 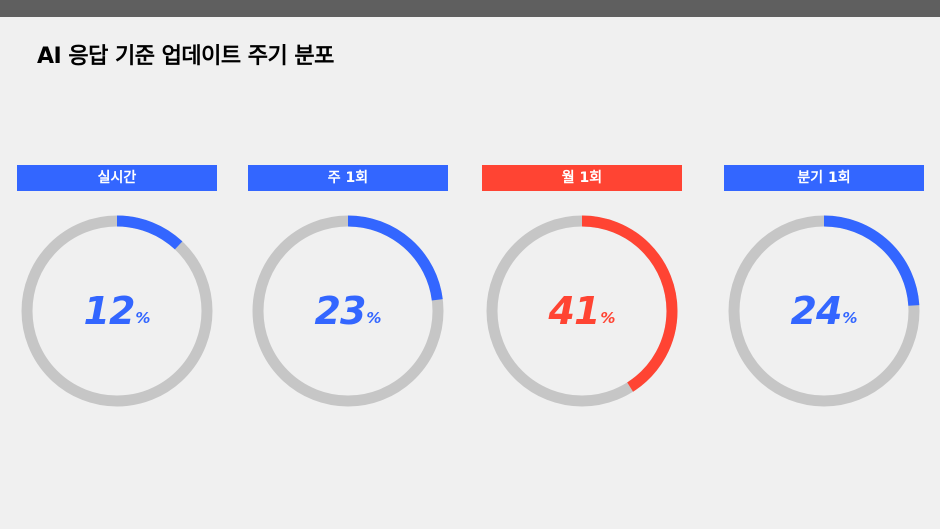 What do you see at coordinates (117, 178) in the screenshot?
I see `category-label: 실시간` at bounding box center [117, 178].